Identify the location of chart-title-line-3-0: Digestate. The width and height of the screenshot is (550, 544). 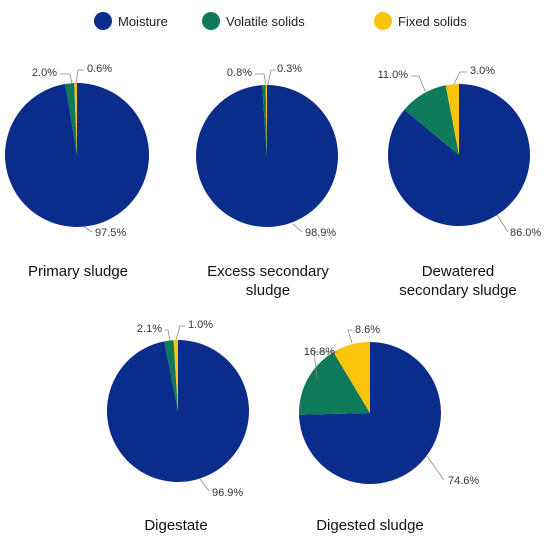
(175, 525).